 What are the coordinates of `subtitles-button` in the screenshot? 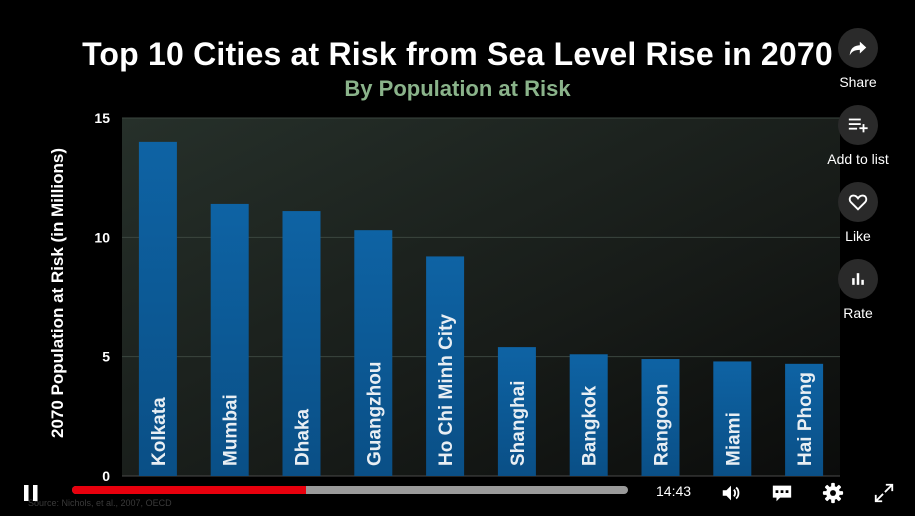 It's located at (782, 493).